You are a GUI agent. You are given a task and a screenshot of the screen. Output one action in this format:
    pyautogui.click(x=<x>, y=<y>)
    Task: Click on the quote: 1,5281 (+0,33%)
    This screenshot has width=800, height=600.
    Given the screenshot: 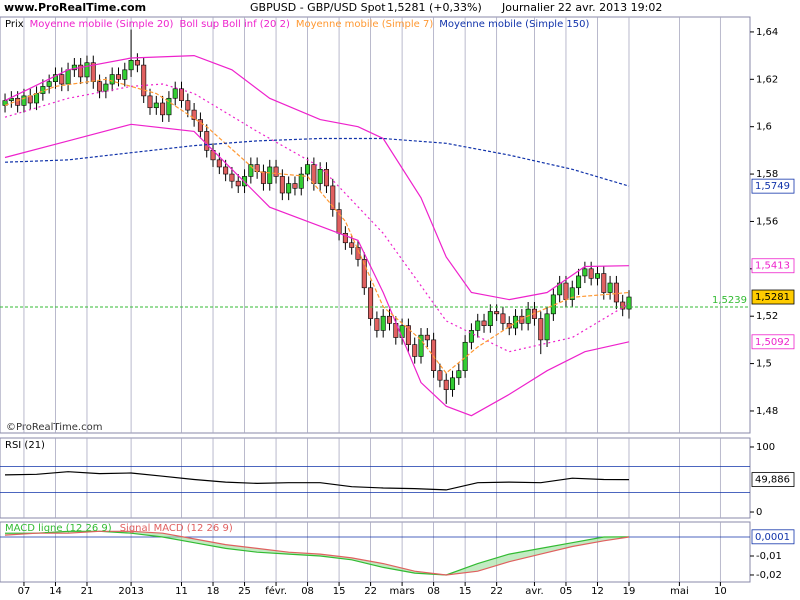 What is the action you would take?
    pyautogui.click(x=434, y=7)
    